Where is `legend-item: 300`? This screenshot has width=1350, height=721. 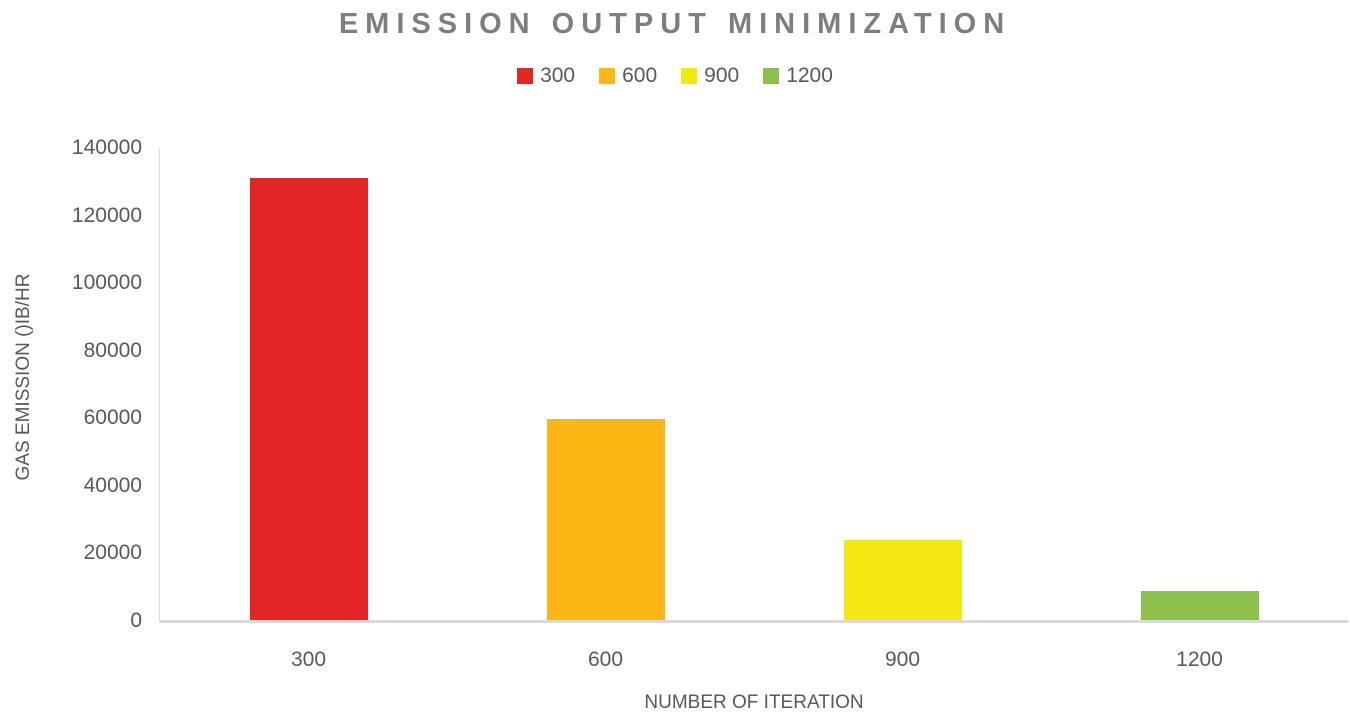
legend-item: 300 is located at coordinates (546, 76).